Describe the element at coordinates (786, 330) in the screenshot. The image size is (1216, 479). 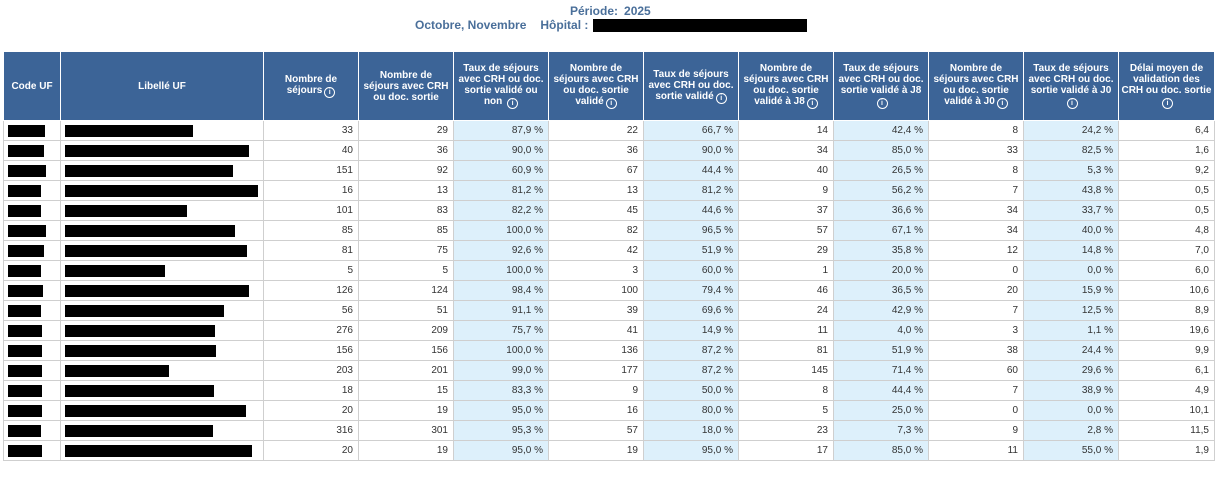
I see `cell-j8: 11` at that location.